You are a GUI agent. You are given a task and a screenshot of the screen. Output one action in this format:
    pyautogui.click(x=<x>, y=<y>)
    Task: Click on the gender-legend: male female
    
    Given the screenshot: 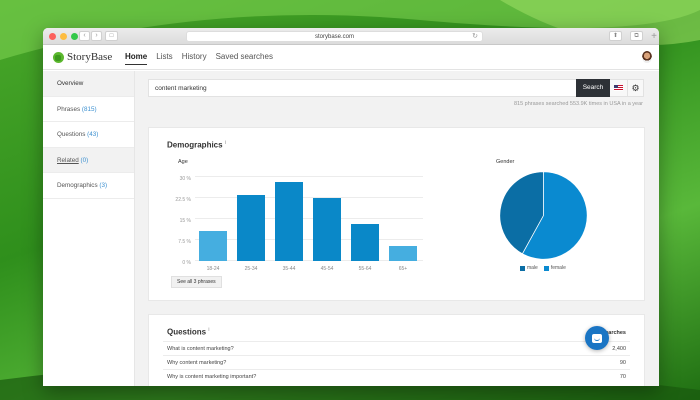 What is the action you would take?
    pyautogui.click(x=543, y=268)
    